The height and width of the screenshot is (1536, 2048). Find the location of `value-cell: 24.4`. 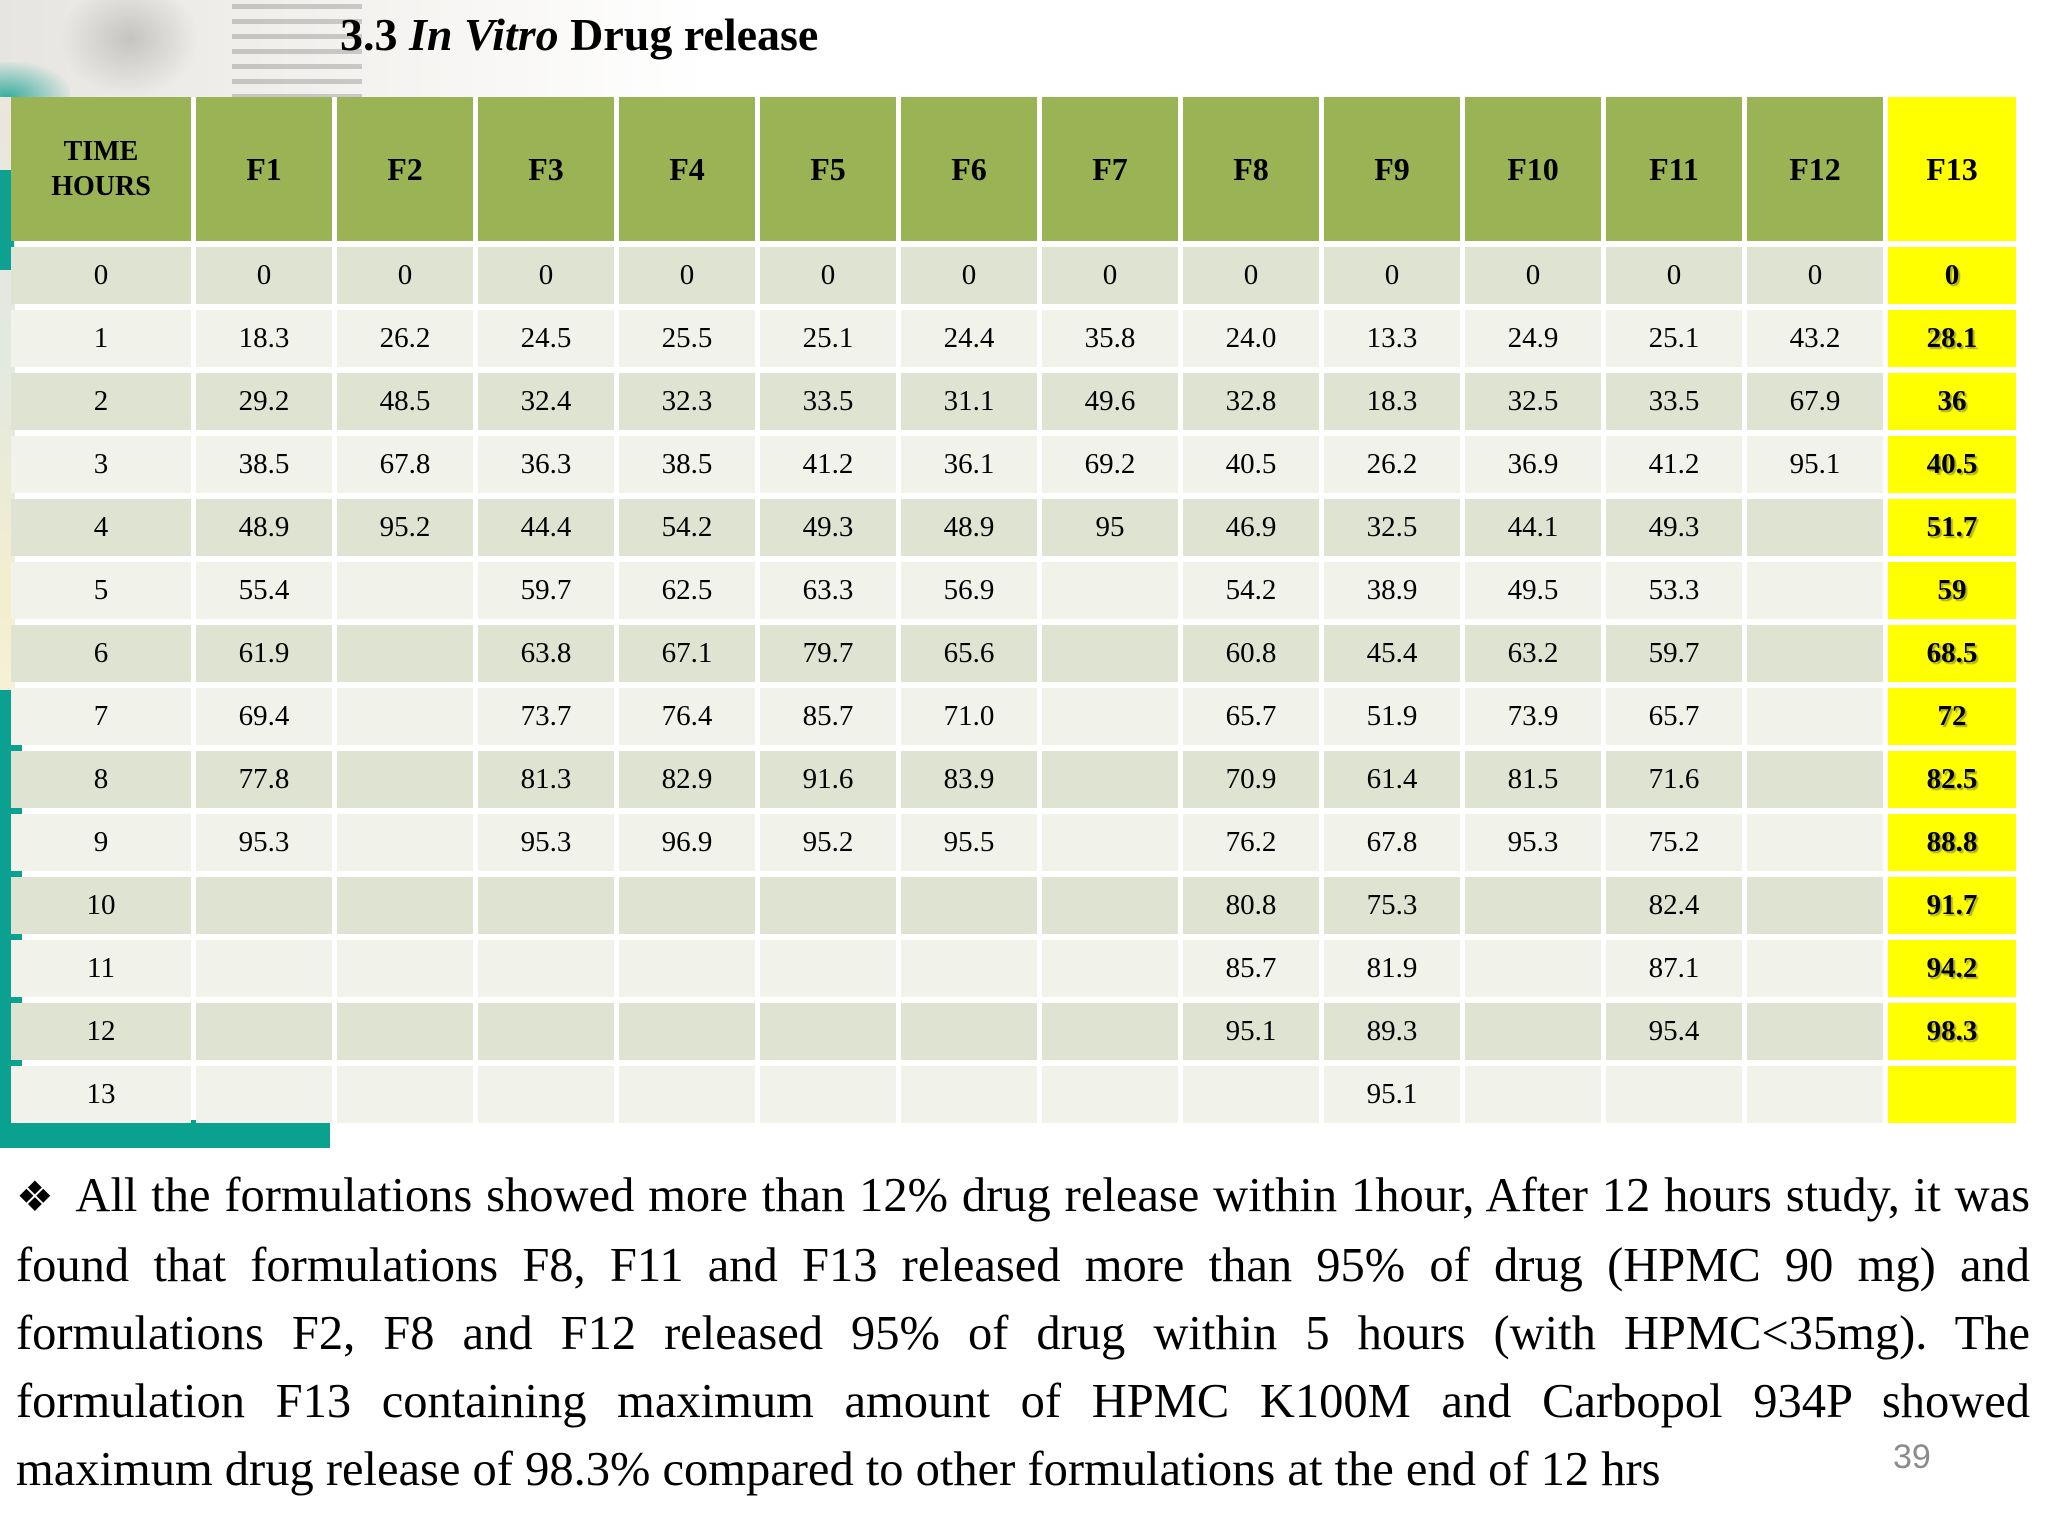

value-cell: 24.4 is located at coordinates (969, 338).